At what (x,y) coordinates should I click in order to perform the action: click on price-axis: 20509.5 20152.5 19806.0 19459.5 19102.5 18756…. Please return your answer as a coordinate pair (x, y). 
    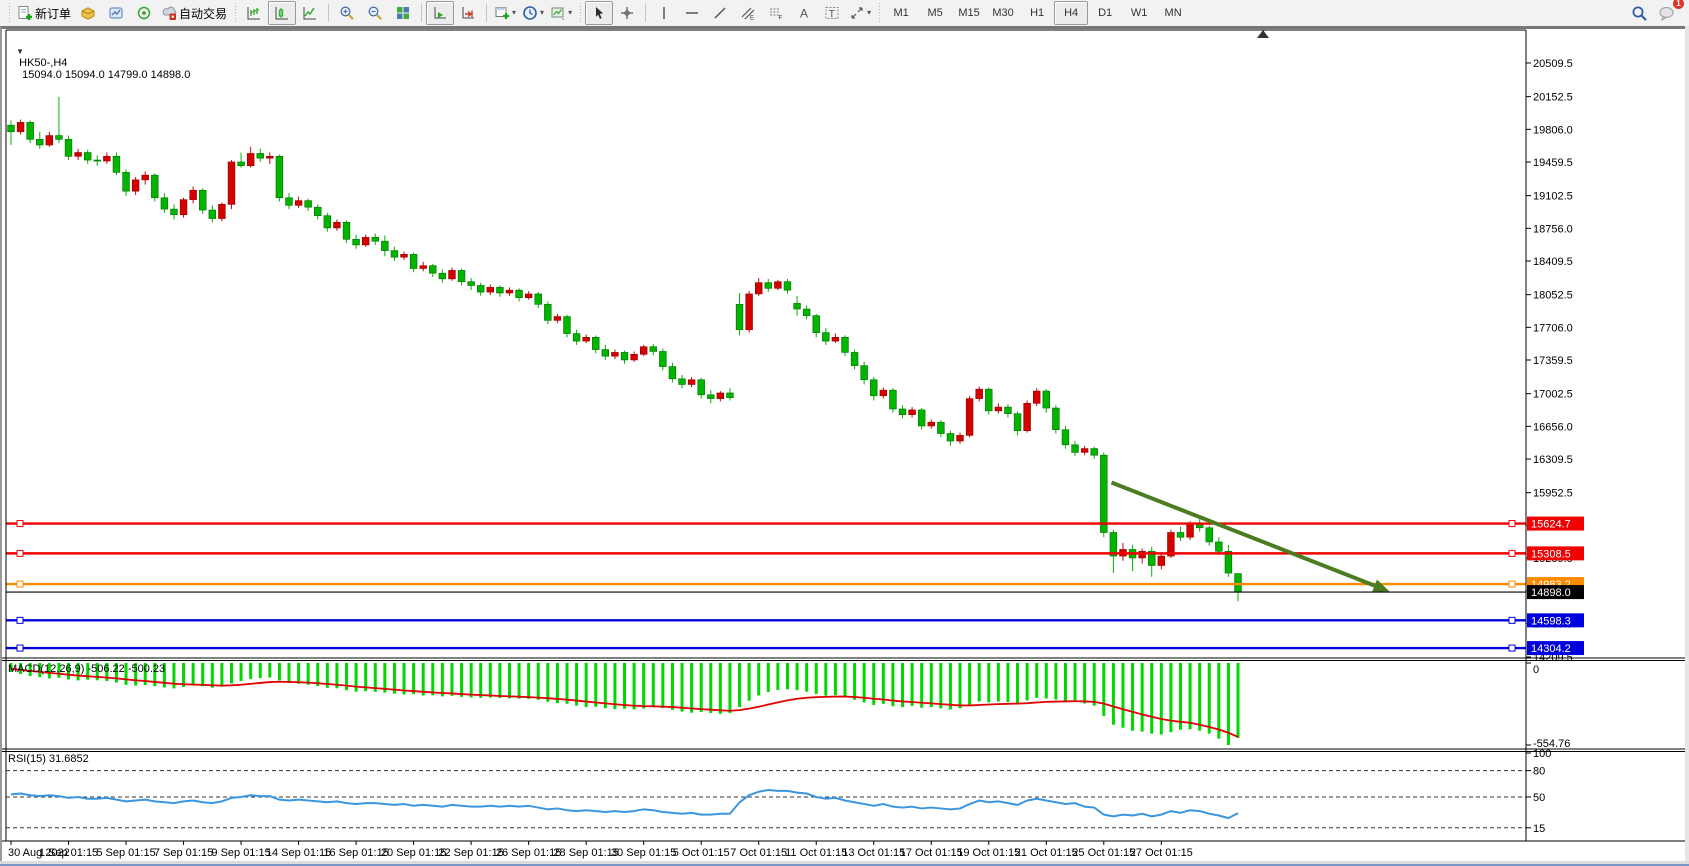
    Looking at the image, I should click on (1549, 361).